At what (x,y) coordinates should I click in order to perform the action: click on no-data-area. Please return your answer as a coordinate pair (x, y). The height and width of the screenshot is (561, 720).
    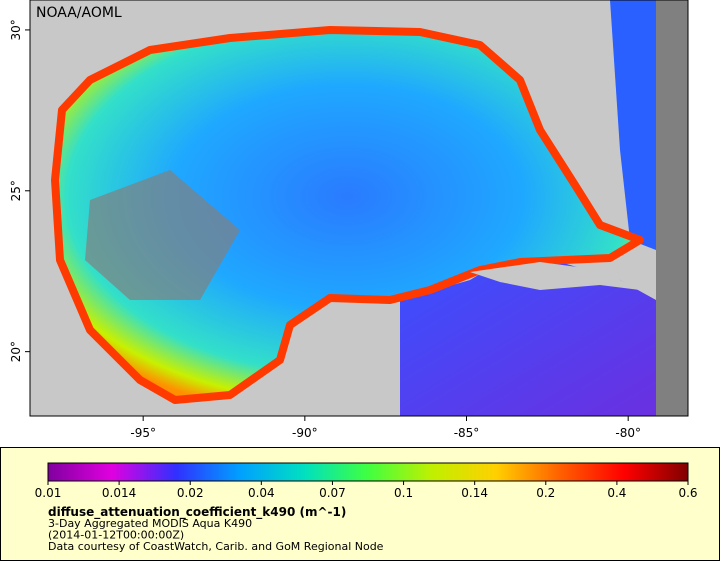
    Looking at the image, I should click on (162, 235).